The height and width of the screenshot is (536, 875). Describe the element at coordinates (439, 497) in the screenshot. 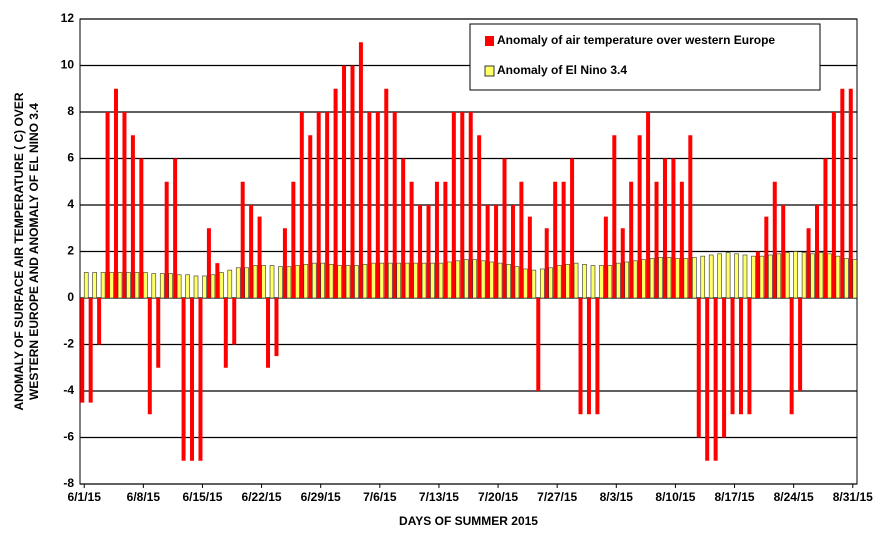

I see `x-tick-label: 7/13/15` at that location.